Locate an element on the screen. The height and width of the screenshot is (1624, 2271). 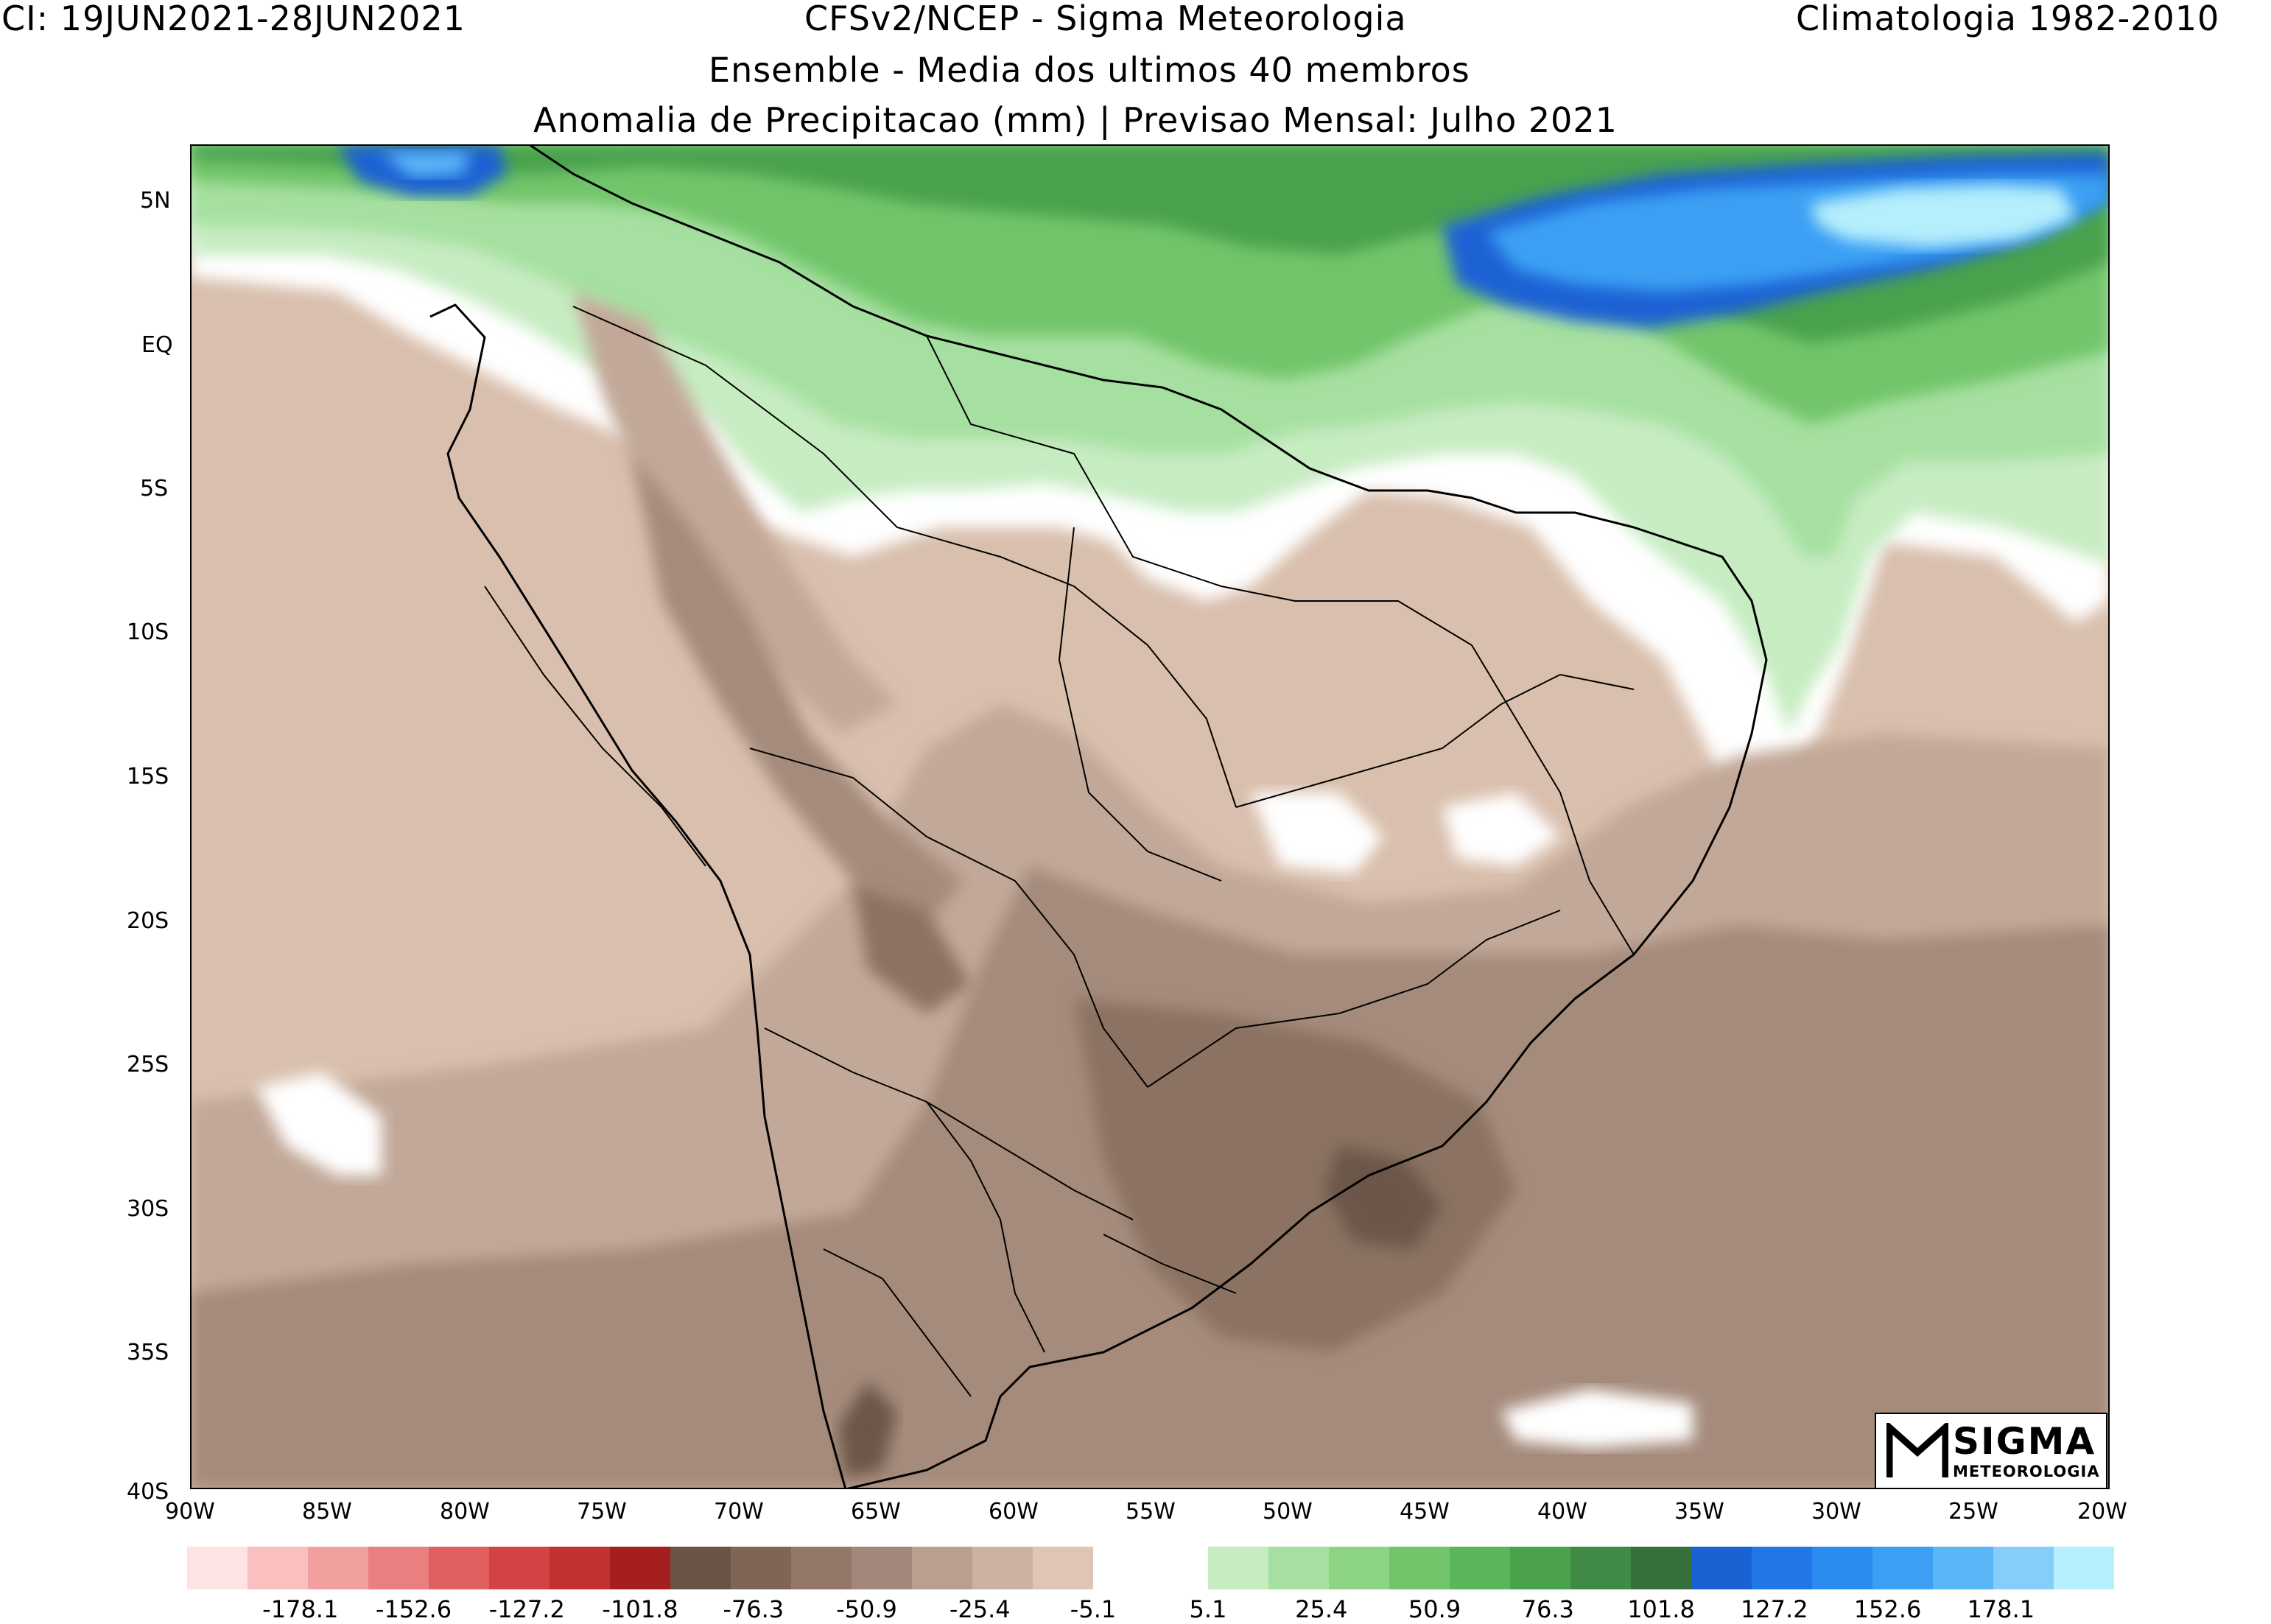
lon-tick-85w: 85W is located at coordinates (327, 1512).